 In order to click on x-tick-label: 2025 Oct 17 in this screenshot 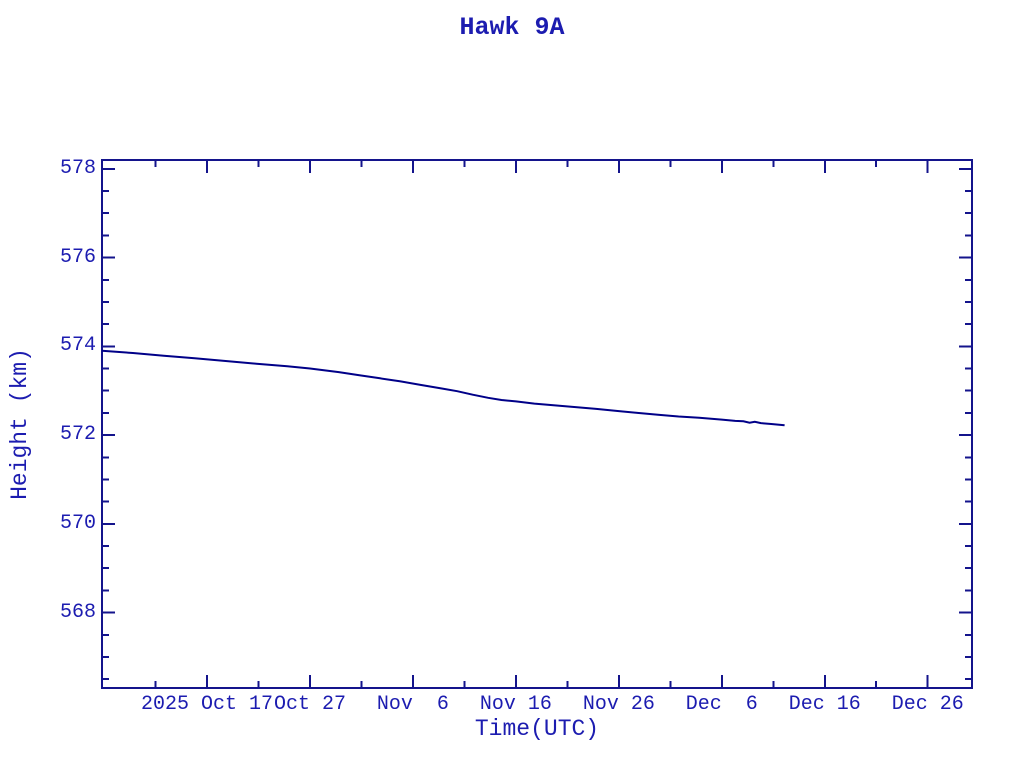, I will do `click(207, 704)`.